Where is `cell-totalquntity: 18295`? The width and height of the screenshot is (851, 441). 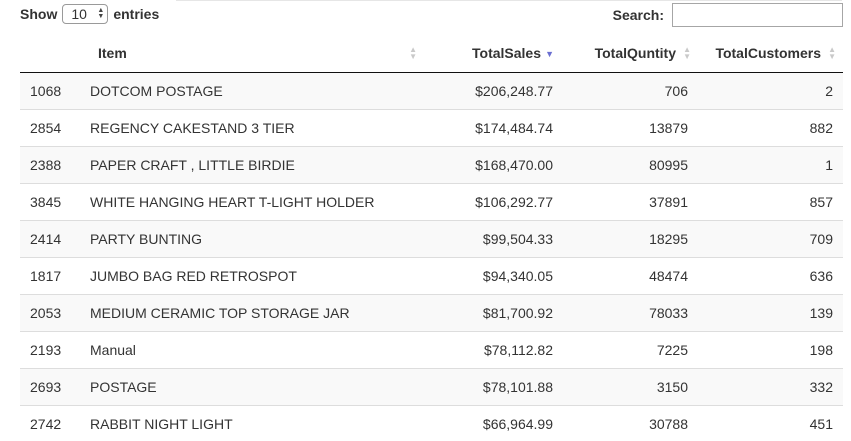
cell-totalquntity: 18295 is located at coordinates (630, 239).